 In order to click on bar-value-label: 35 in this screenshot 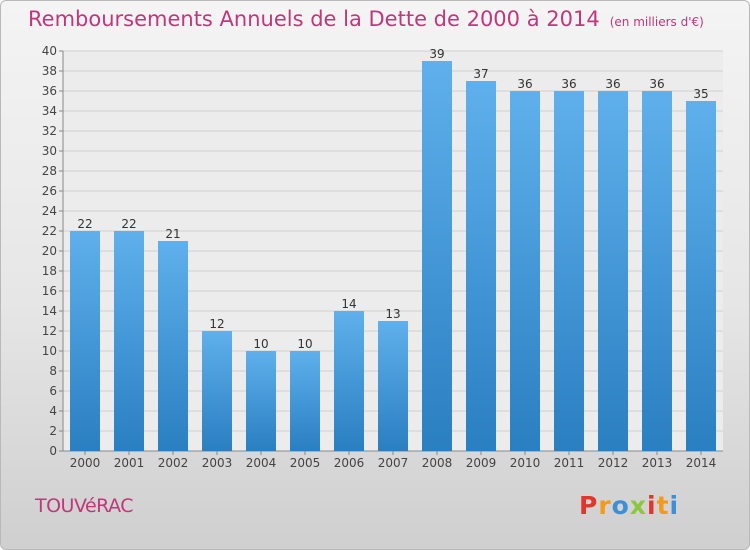, I will do `click(700, 94)`.